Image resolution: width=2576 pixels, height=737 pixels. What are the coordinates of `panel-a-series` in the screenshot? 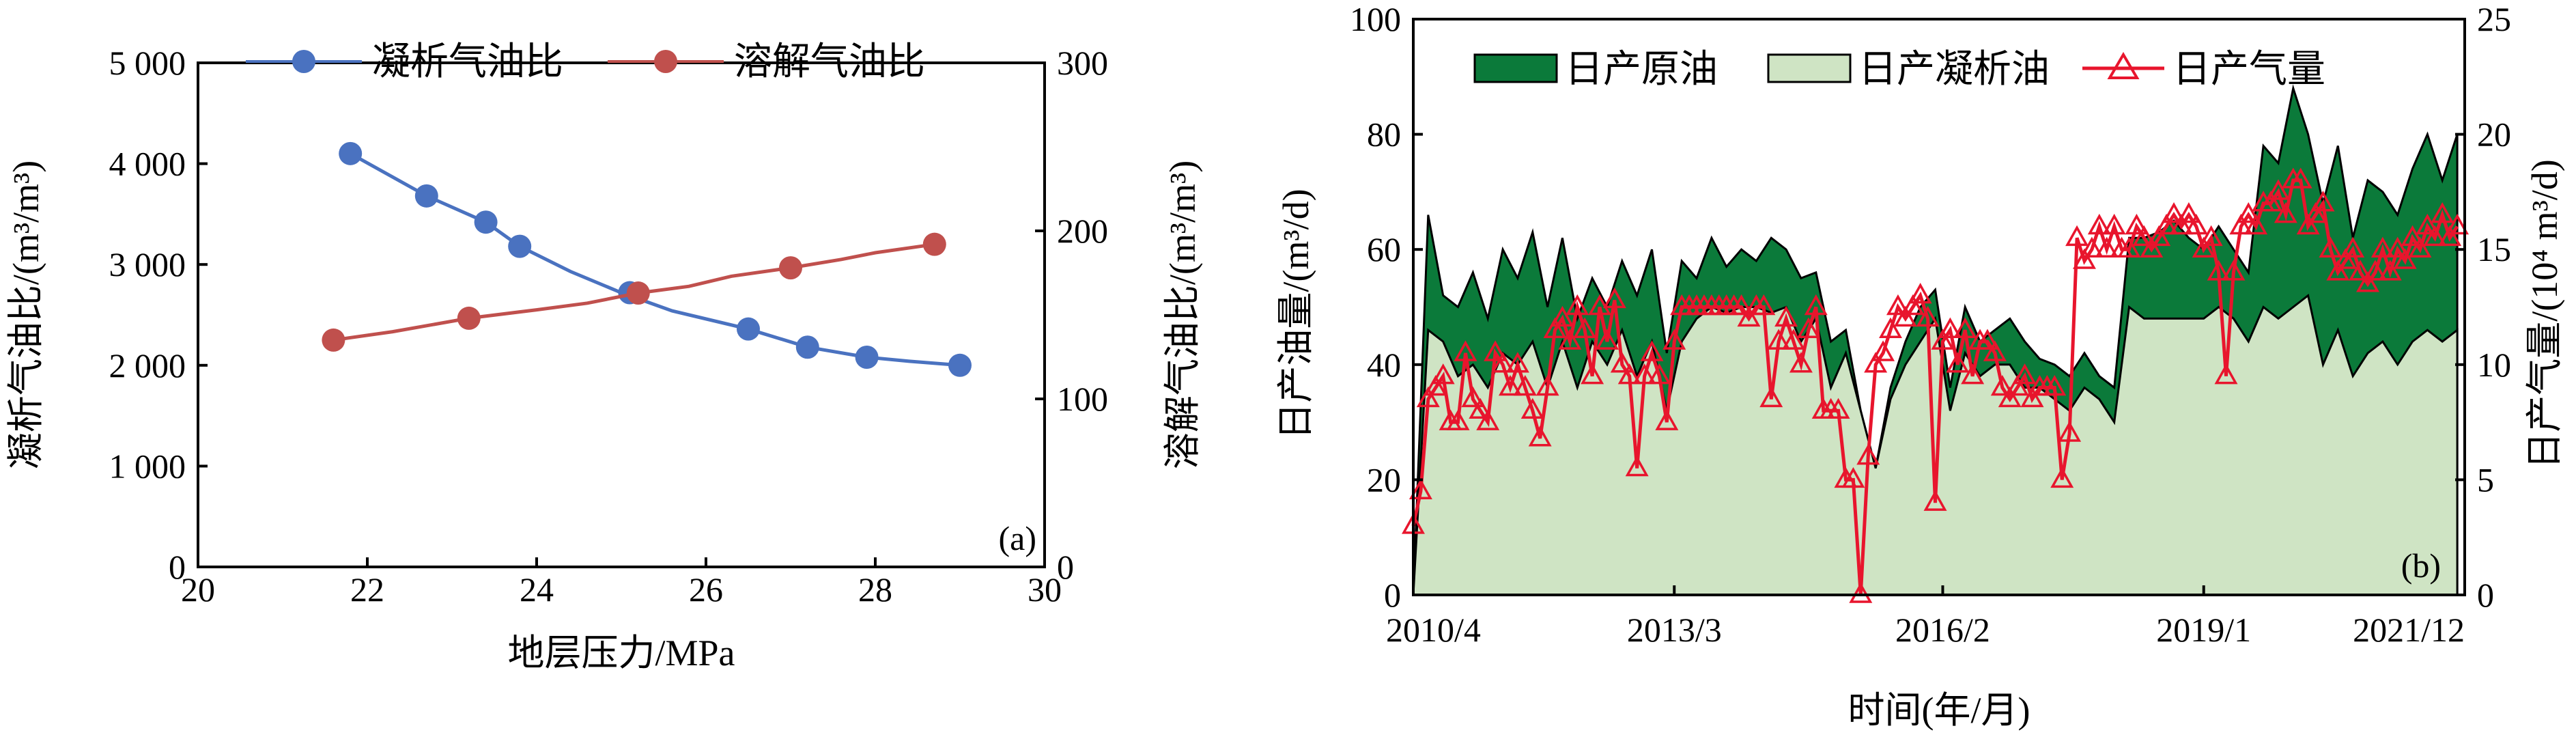 It's located at (647, 259).